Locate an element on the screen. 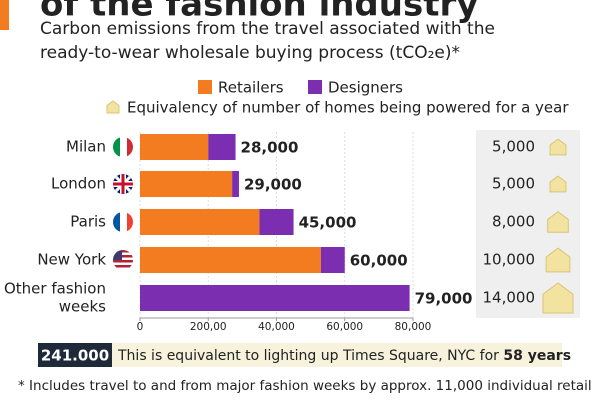 This screenshot has width=600, height=400. x-tick-label: 200,00 is located at coordinates (208, 327).